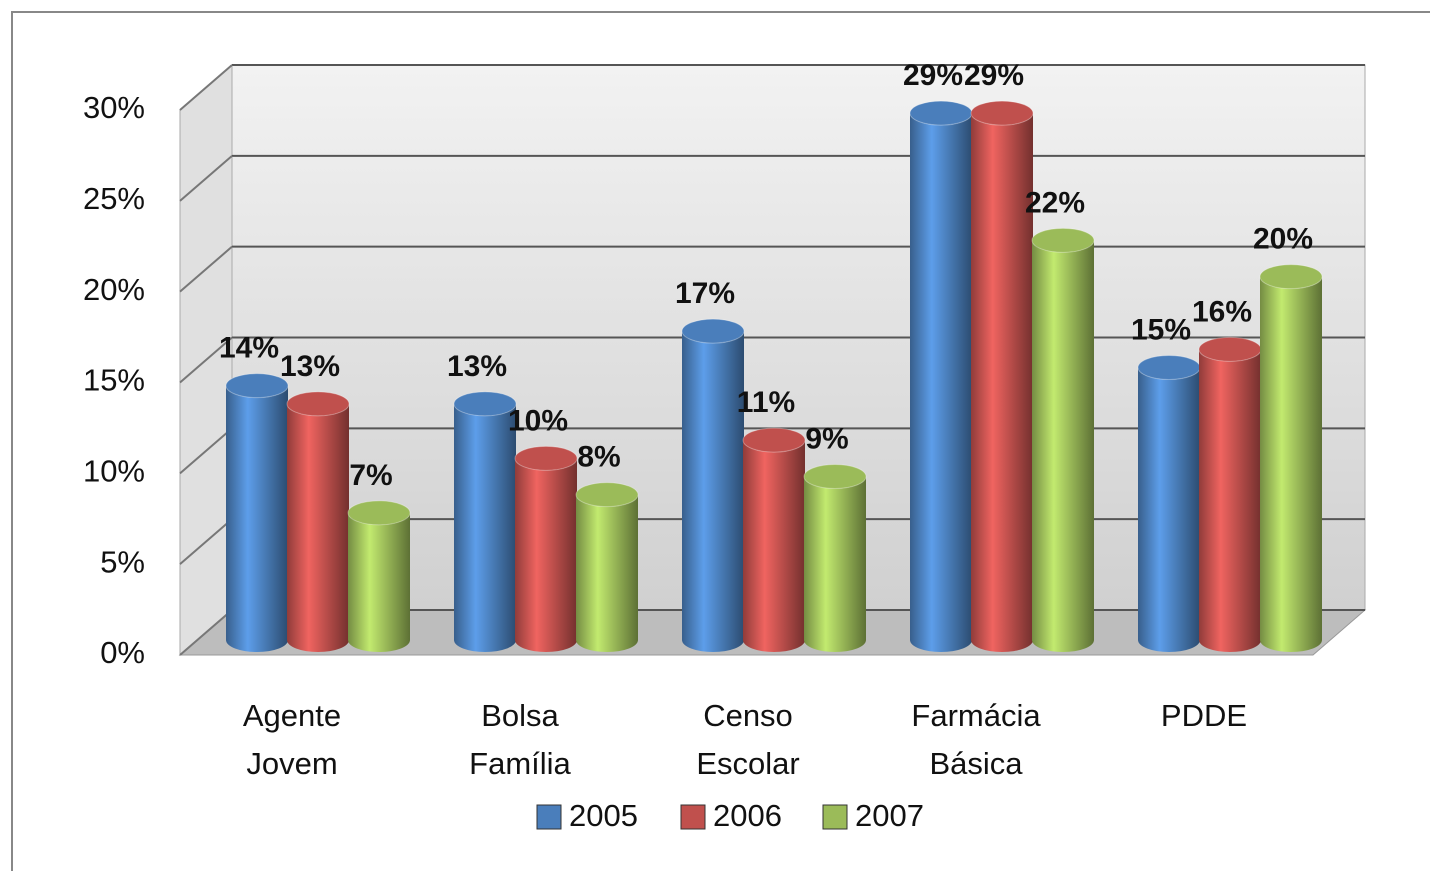 Image resolution: width=1430 pixels, height=871 pixels. What do you see at coordinates (114, 289) in the screenshot?
I see `y-tick-label: 20%` at bounding box center [114, 289].